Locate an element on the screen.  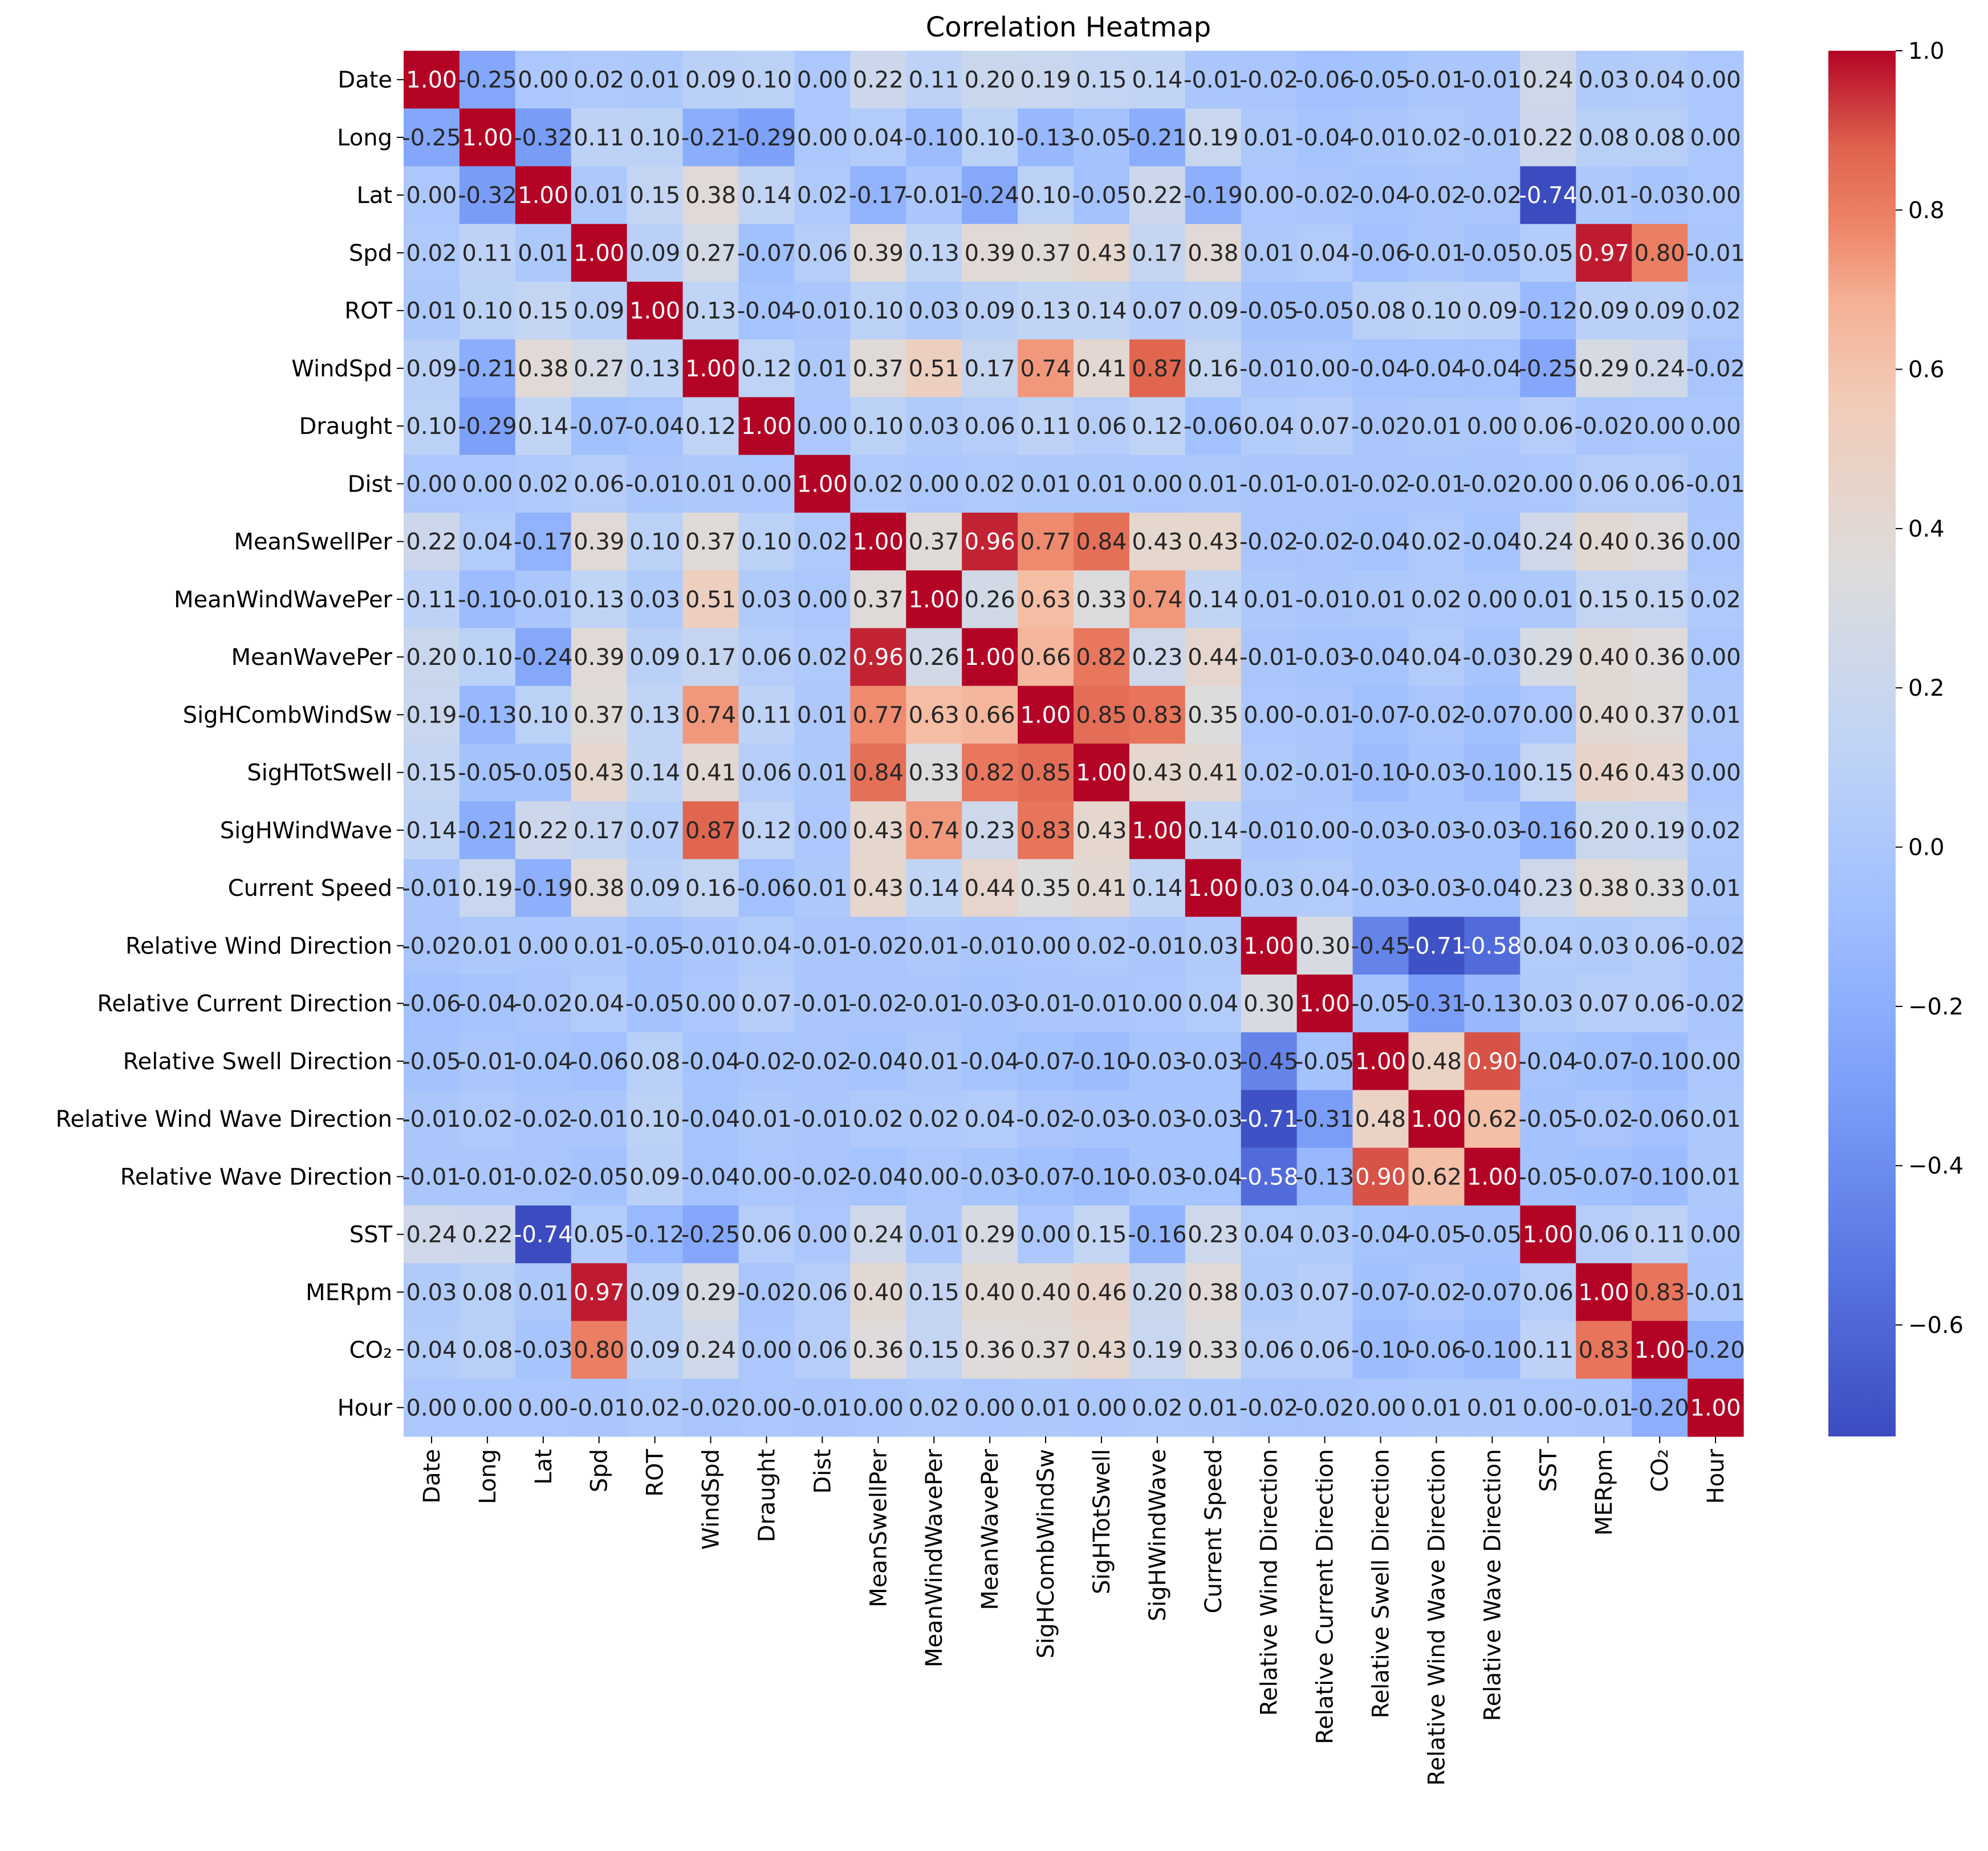
heatmap-cell-value: -0.32 is located at coordinates (543, 138).